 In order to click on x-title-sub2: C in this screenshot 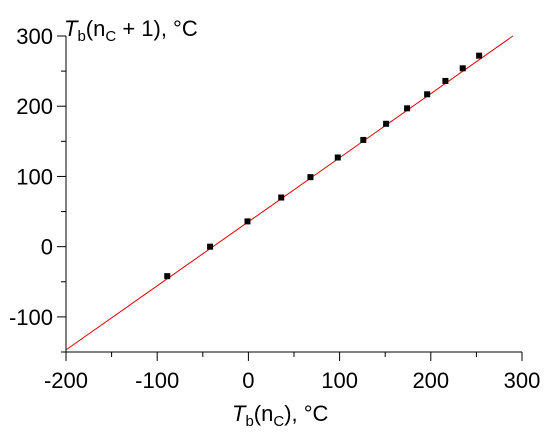, I will do `click(278, 421)`.